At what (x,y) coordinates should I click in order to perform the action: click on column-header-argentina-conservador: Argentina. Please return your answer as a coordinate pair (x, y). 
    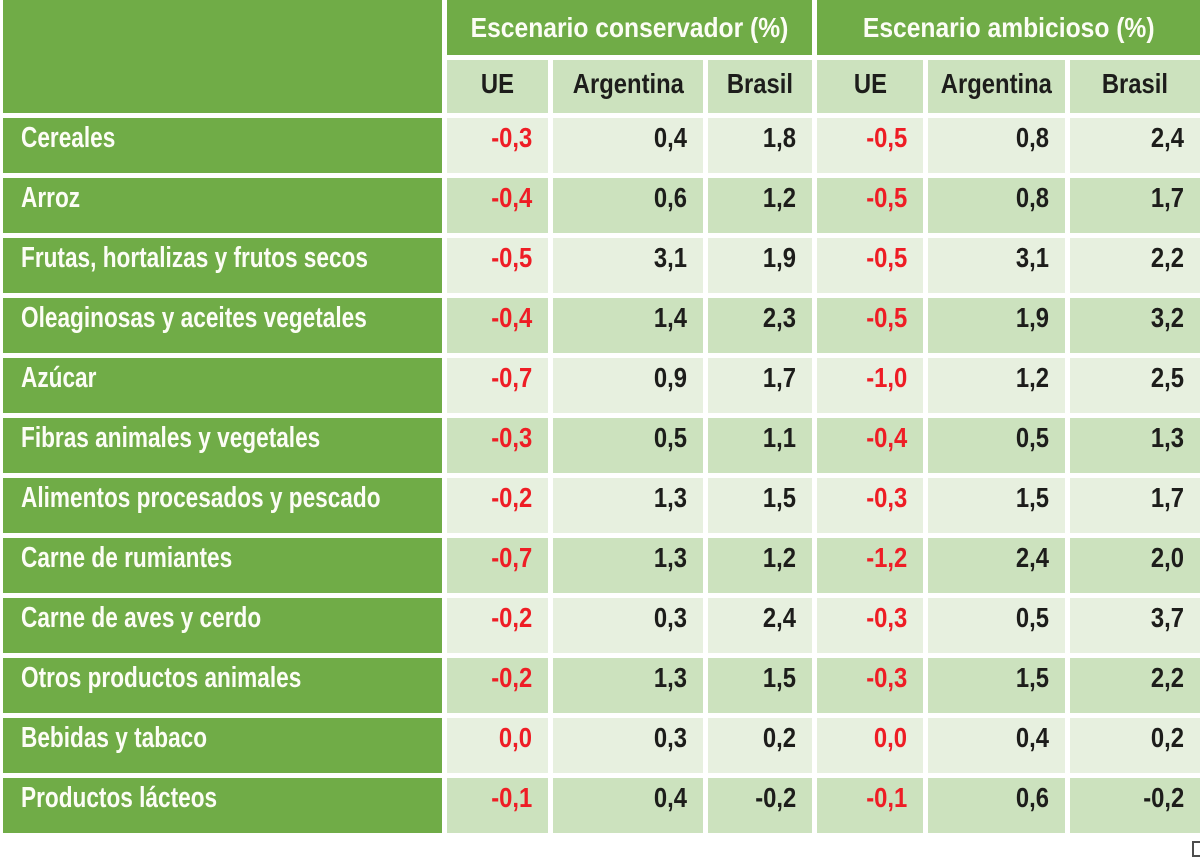
    Looking at the image, I should click on (628, 86).